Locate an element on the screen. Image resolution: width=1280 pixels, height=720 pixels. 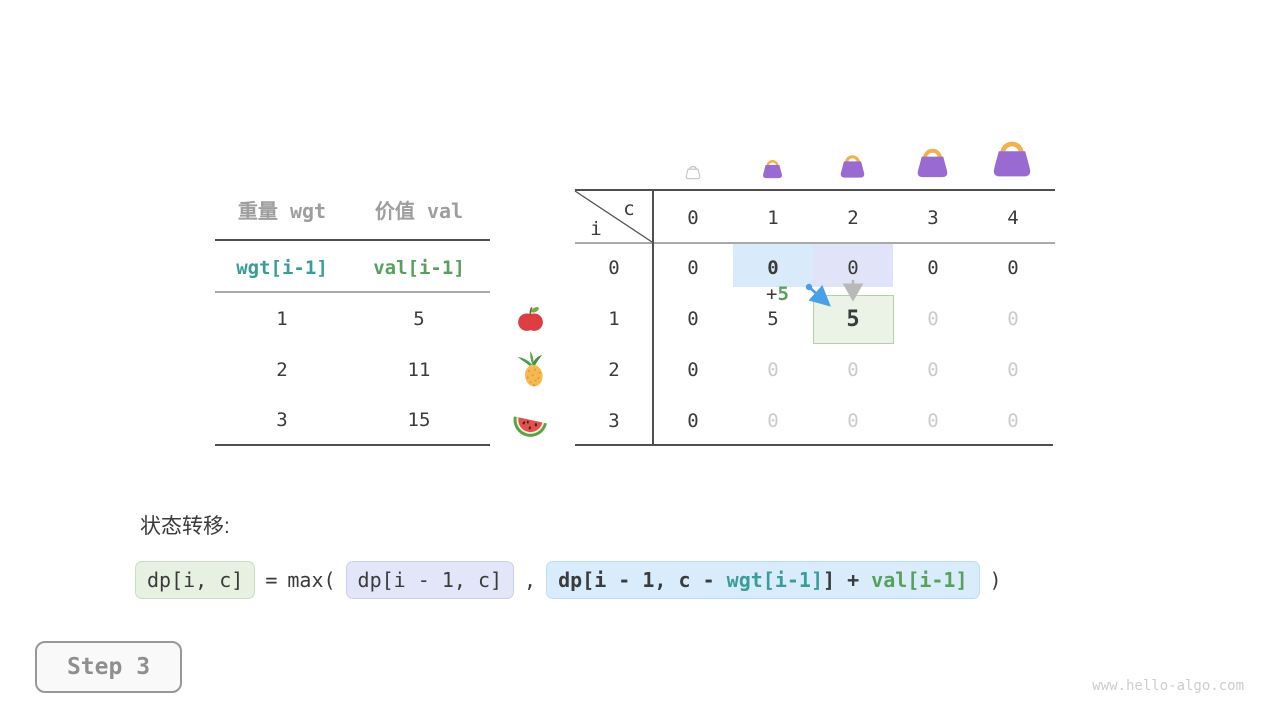
pineapple-icon is located at coordinates (533, 369).